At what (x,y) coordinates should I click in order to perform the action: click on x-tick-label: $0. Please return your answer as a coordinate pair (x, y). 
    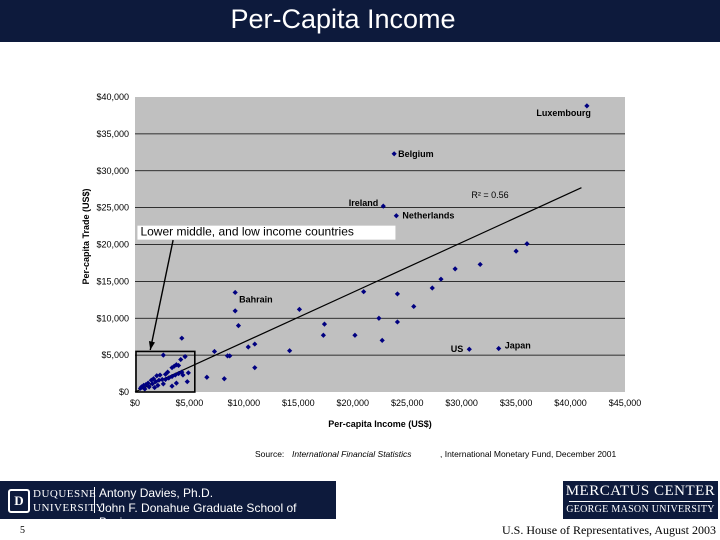
    Looking at the image, I should click on (135, 403).